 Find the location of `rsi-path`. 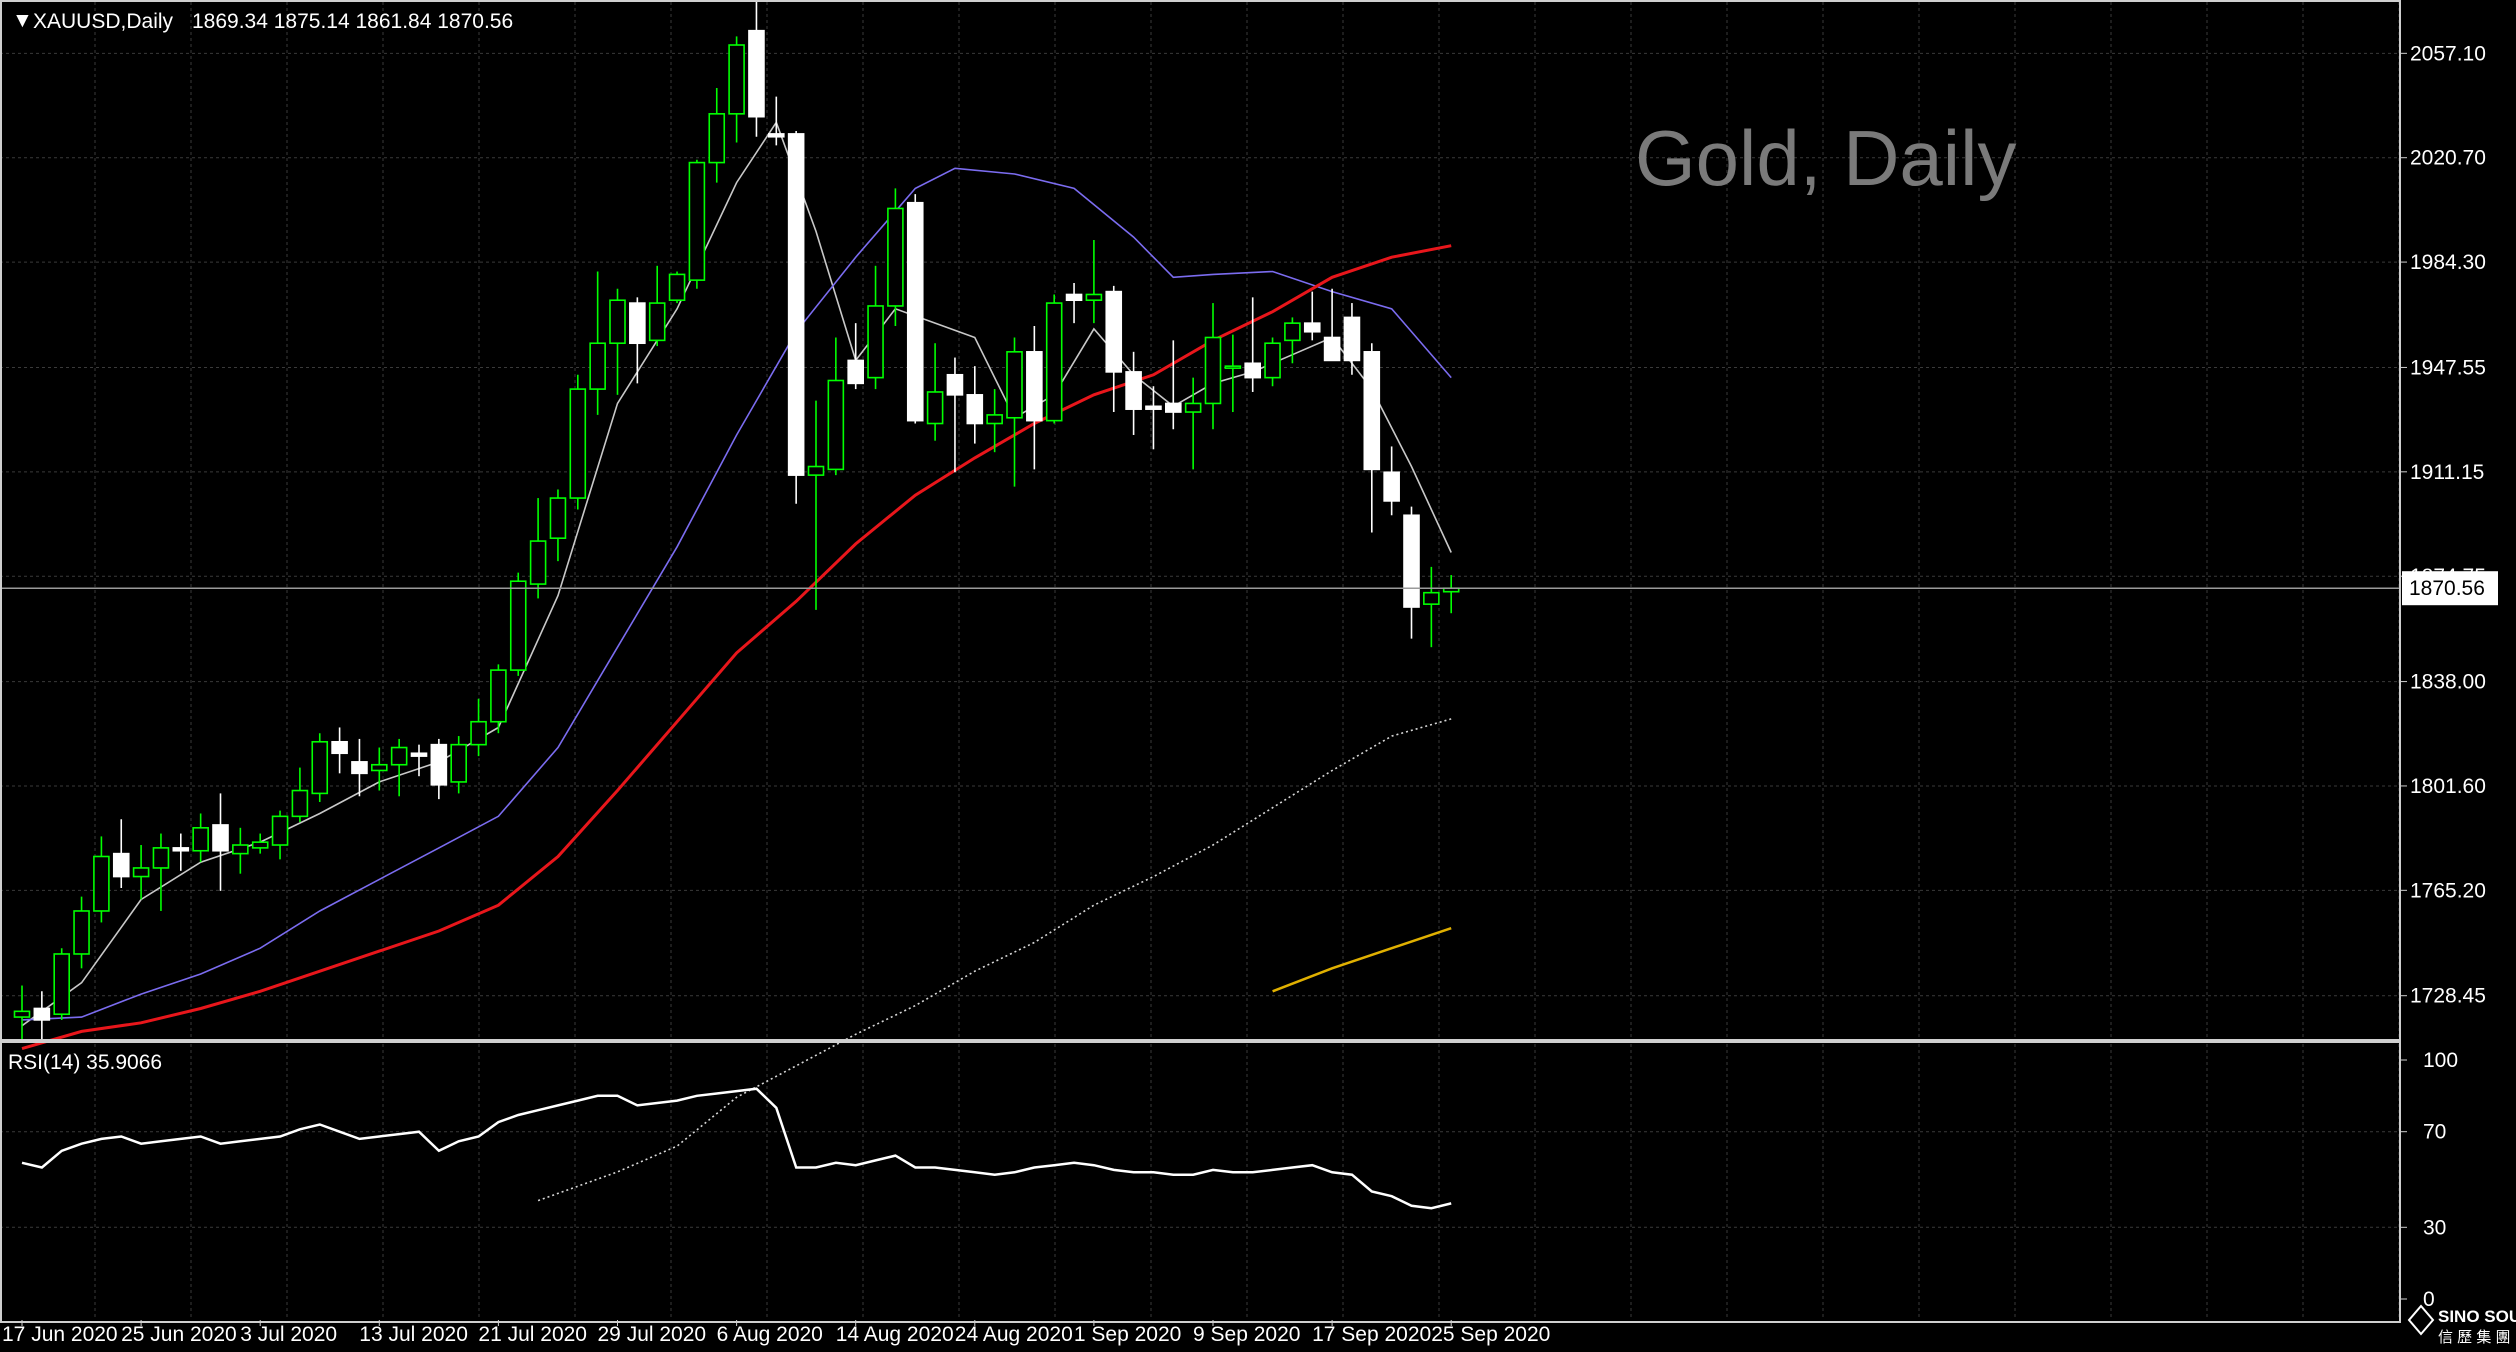

rsi-path is located at coordinates (736, 1148).